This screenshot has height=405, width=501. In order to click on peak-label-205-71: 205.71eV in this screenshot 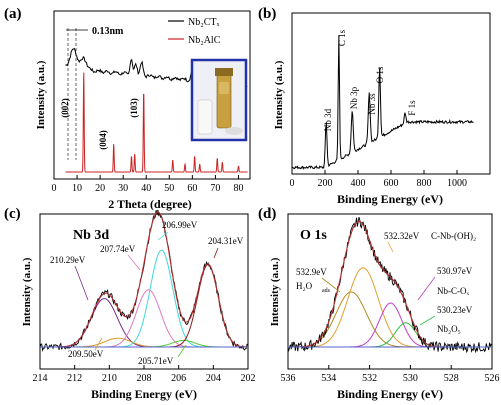, I will do `click(156, 361)`.